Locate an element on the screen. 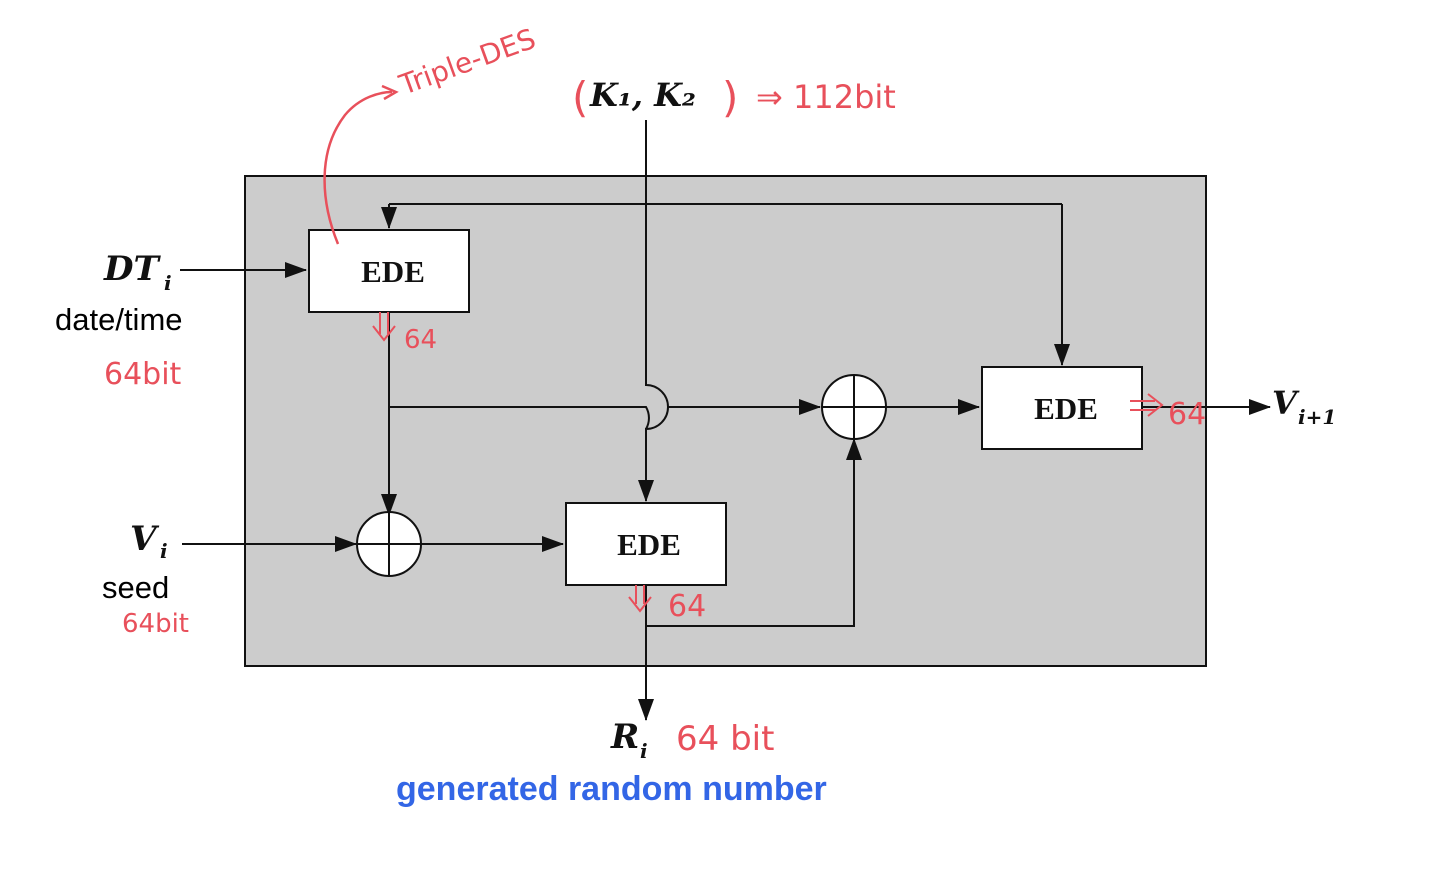  keys-label: K₁, K₂ is located at coordinates (642, 95).